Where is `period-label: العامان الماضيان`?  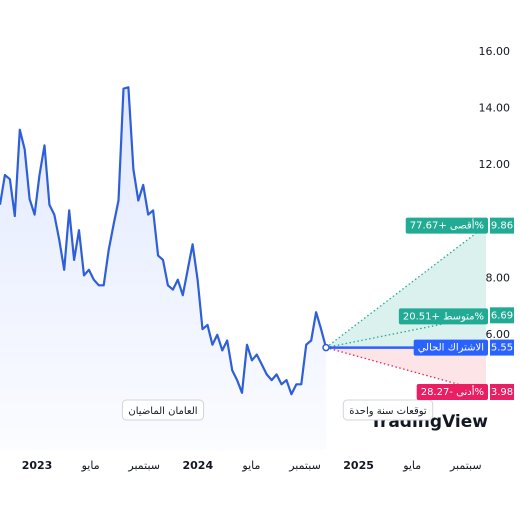
period-label: العامان الماضيان is located at coordinates (163, 410).